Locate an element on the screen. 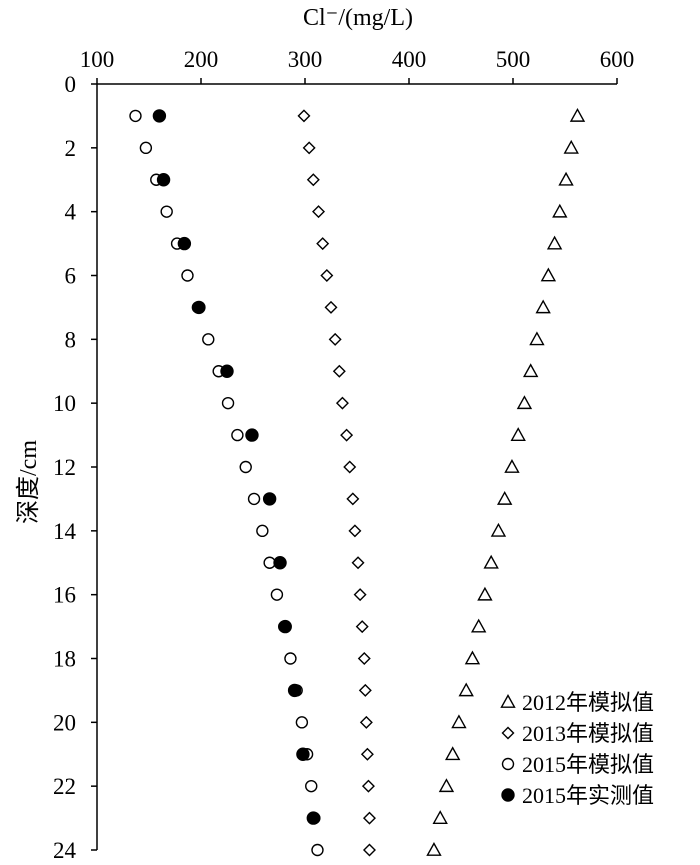 The width and height of the screenshot is (700, 865). y-tick-label: 24 is located at coordinates (65, 849).